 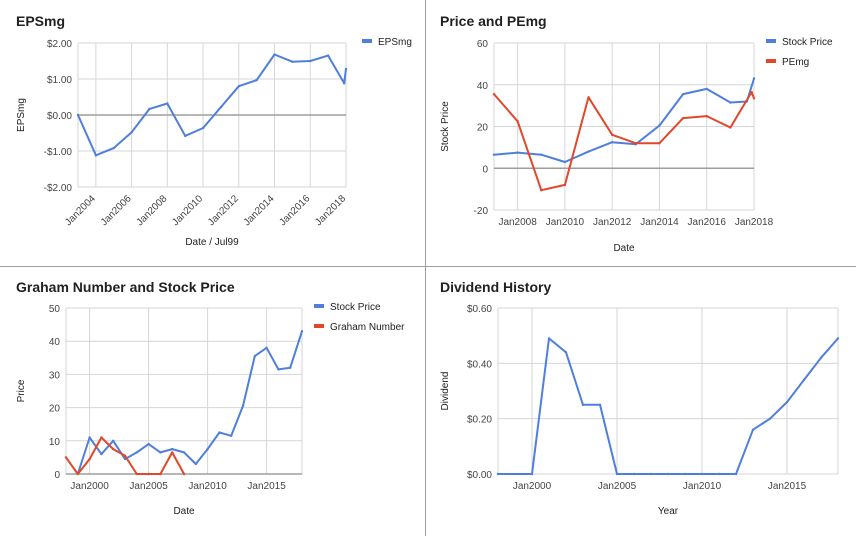 What do you see at coordinates (532, 486) in the screenshot?
I see `x-tick-label: Jan2000` at bounding box center [532, 486].